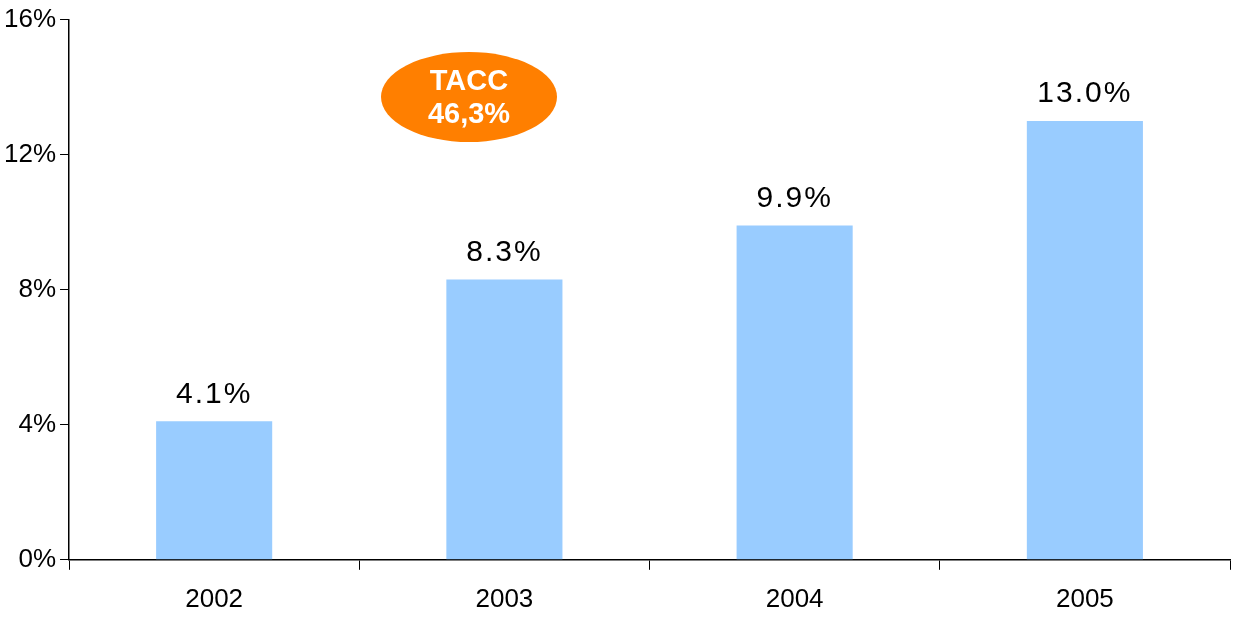 Image resolution: width=1238 pixels, height=629 pixels. I want to click on x-tick-label: 2002, so click(214, 597).